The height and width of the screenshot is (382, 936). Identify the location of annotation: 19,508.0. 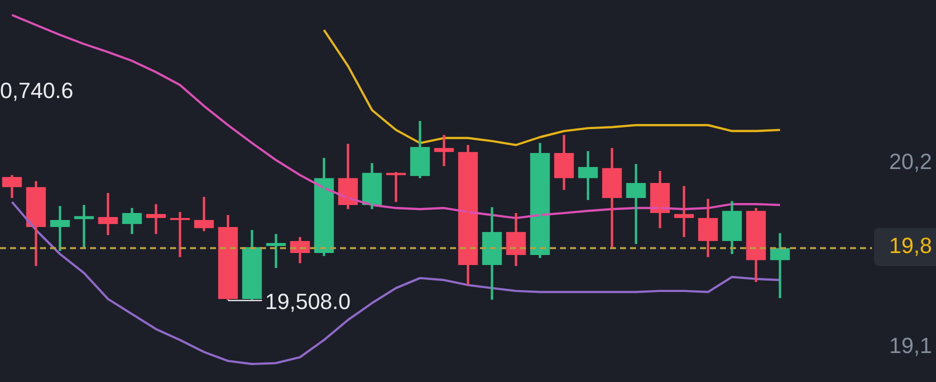
(308, 301).